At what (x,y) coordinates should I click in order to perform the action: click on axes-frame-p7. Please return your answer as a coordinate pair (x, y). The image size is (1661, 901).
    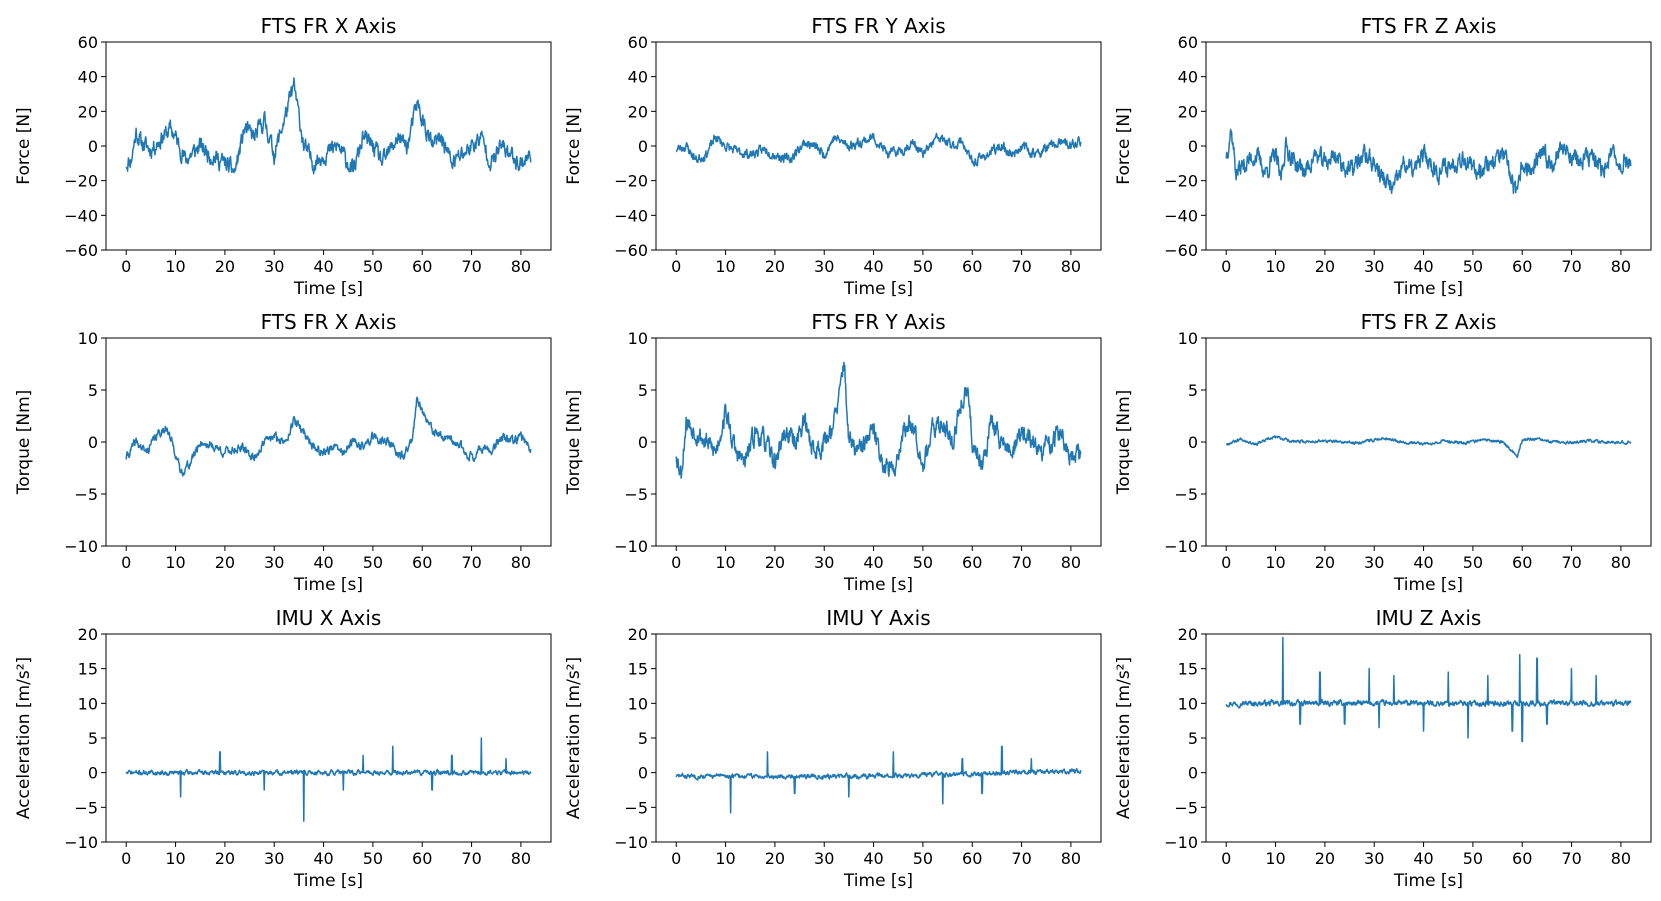
    Looking at the image, I should click on (328, 738).